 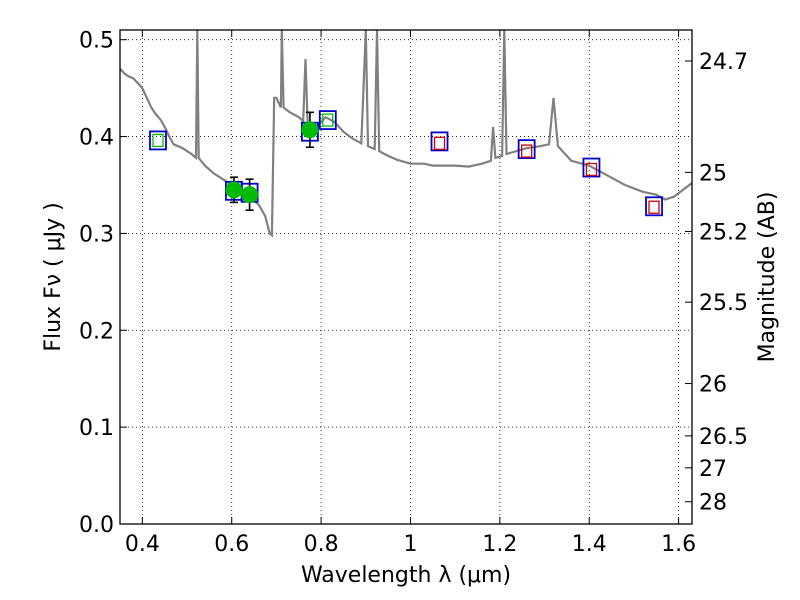 I want to click on photometry-markers, so click(x=406, y=163).